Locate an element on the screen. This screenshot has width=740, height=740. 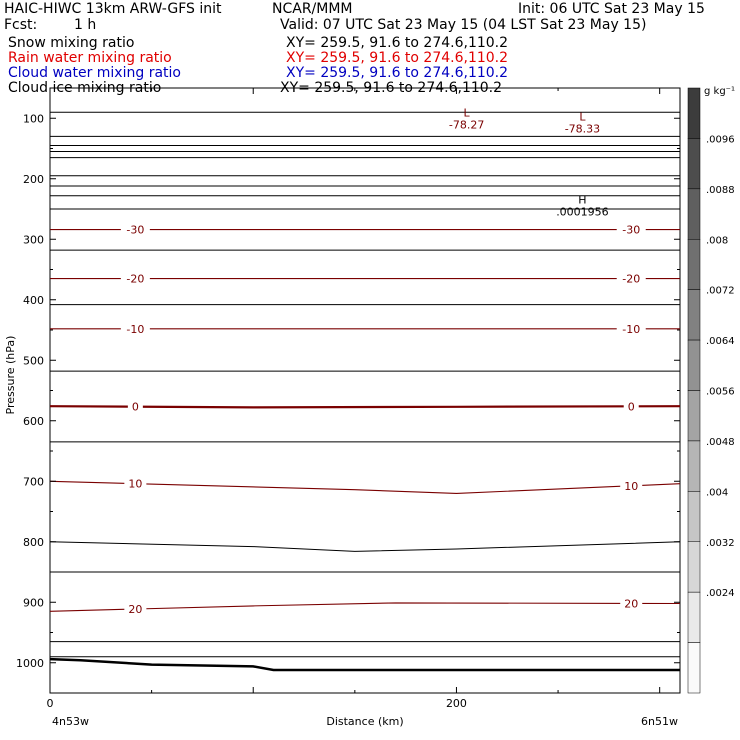
colorbar-tick-label: .0088 is located at coordinates (720, 190).